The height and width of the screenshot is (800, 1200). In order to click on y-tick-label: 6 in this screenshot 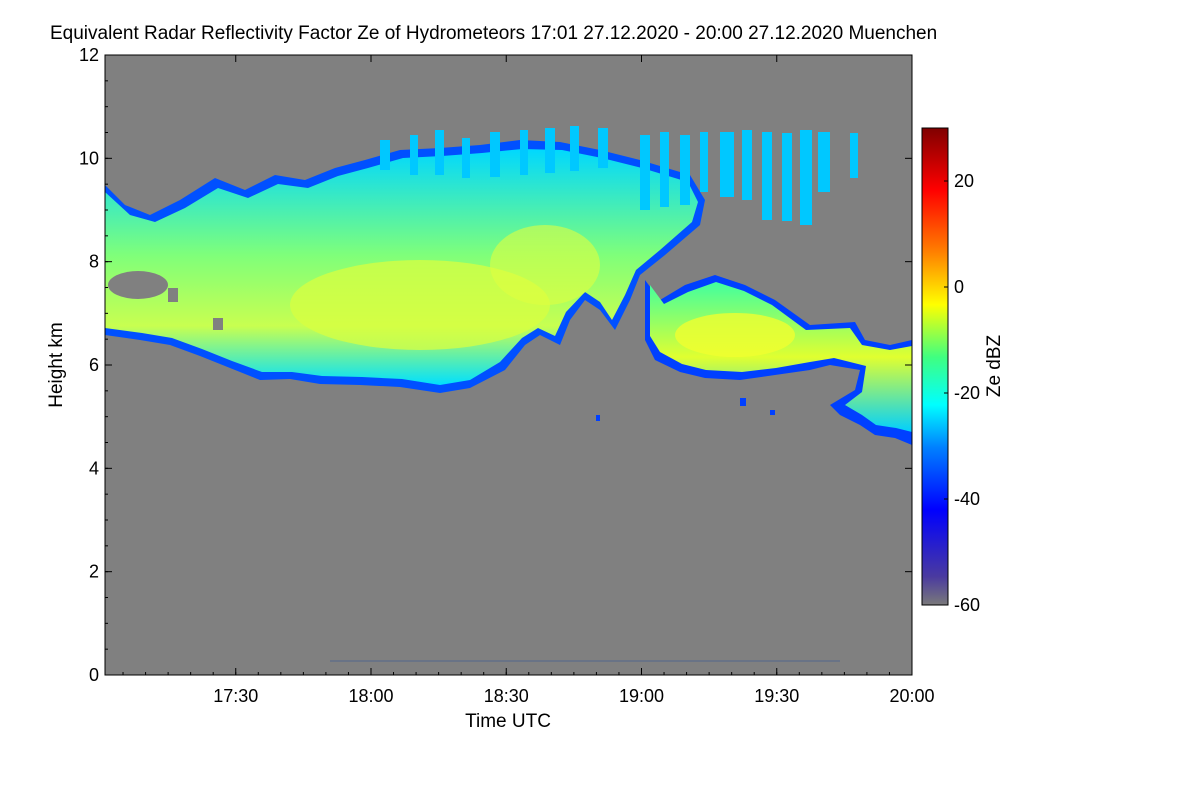, I will do `click(94, 365)`.